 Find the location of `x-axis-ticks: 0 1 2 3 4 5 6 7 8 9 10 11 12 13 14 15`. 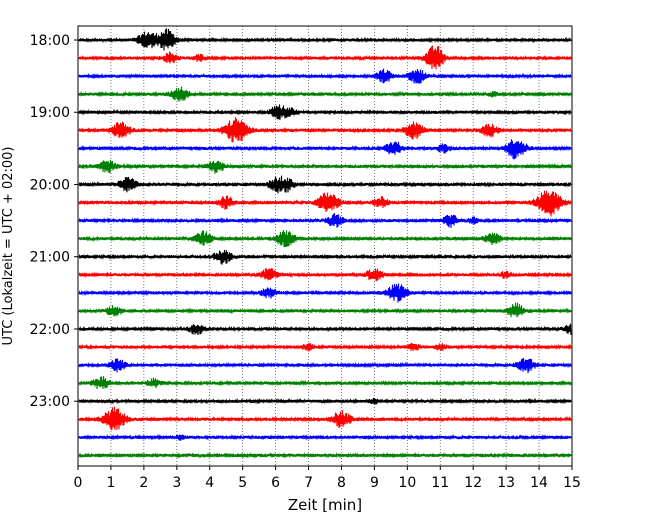

x-axis-ticks: 0 1 2 3 4 5 6 7 8 9 10 11 12 13 14 15 is located at coordinates (327, 478).